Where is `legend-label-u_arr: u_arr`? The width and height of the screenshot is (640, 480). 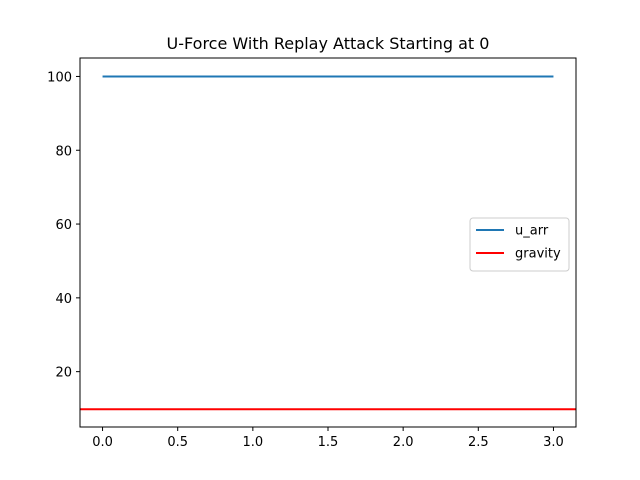 legend-label-u_arr: u_arr is located at coordinates (532, 231).